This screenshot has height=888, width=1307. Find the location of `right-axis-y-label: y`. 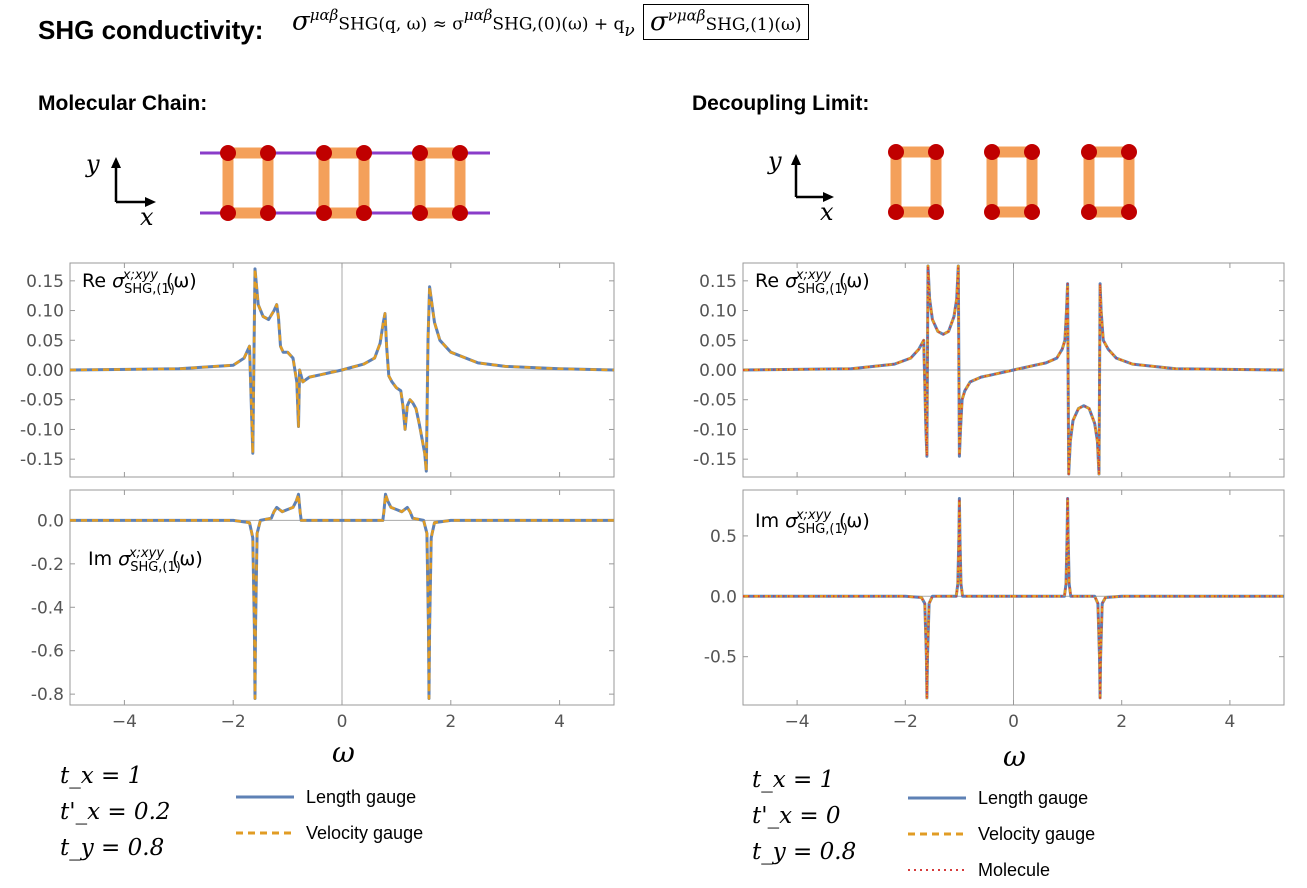

right-axis-y-label: y is located at coordinates (775, 161).